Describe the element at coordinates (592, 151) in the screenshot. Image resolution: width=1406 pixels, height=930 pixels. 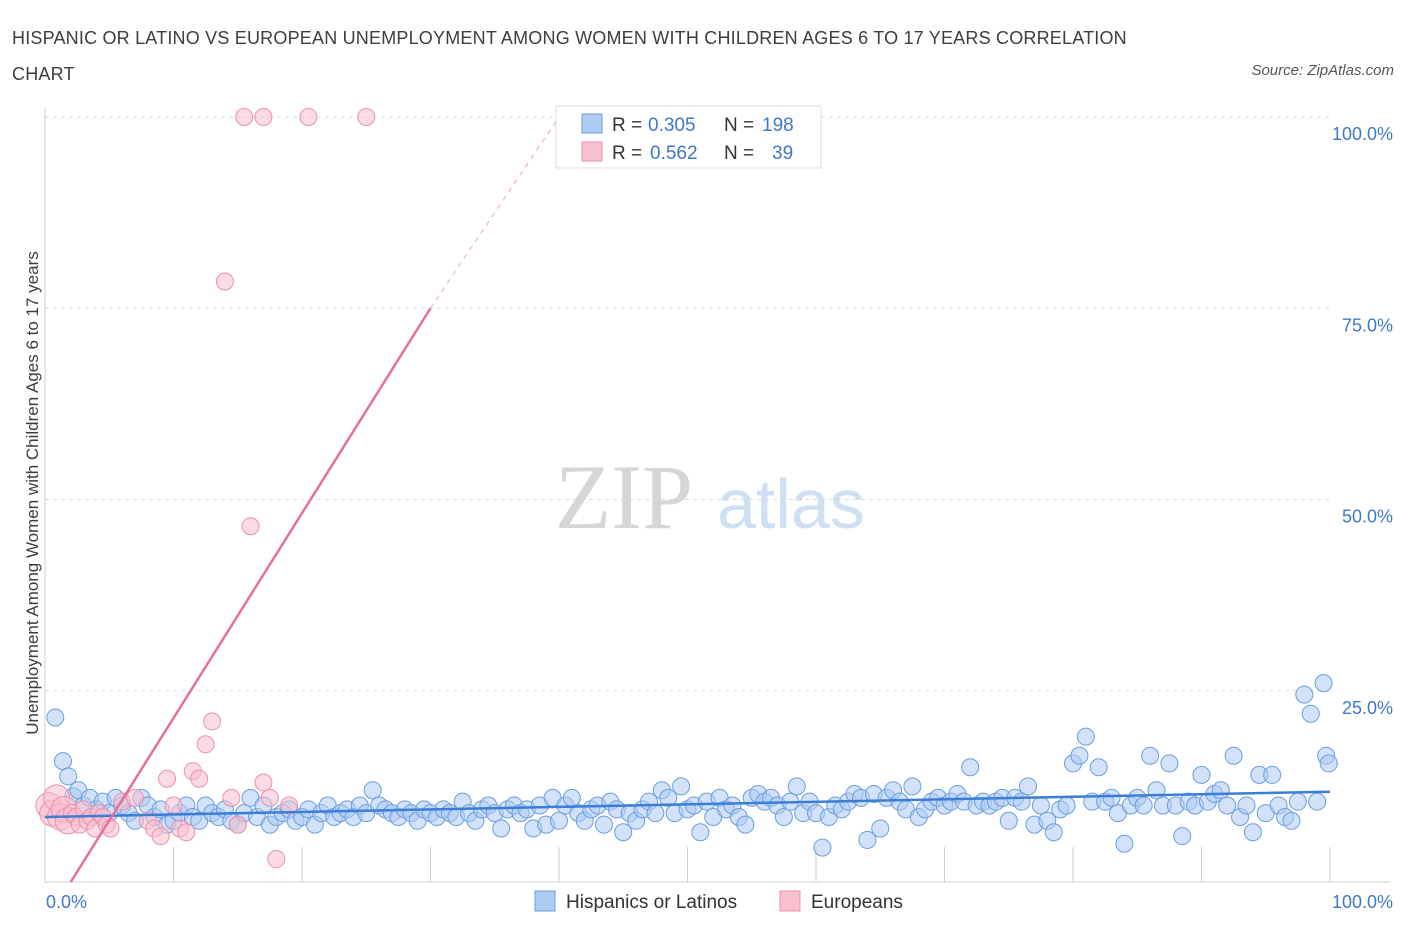
I see `legend-pink-swatch` at that location.